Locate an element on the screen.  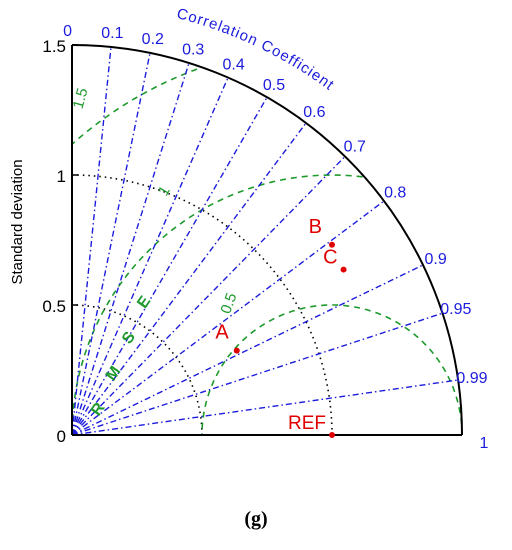
point-A is located at coordinates (236, 350).